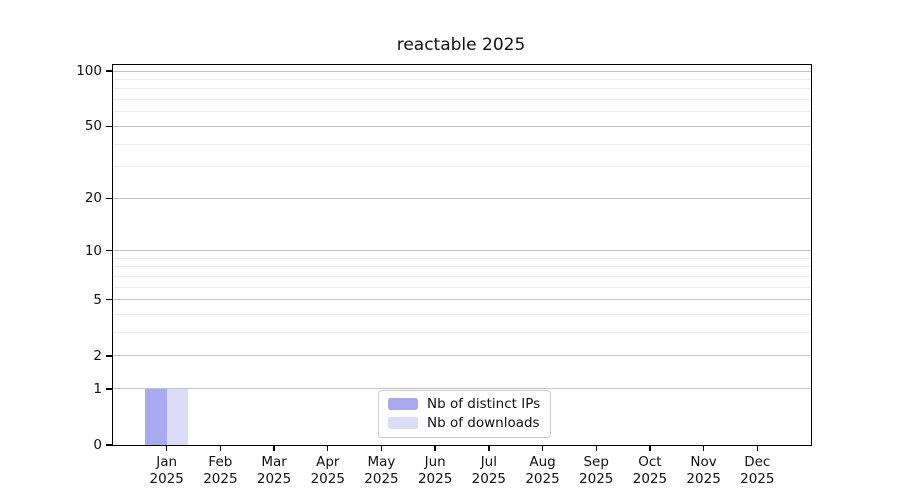 The width and height of the screenshot is (900, 500). What do you see at coordinates (220, 462) in the screenshot?
I see `x-tick-month: Feb` at bounding box center [220, 462].